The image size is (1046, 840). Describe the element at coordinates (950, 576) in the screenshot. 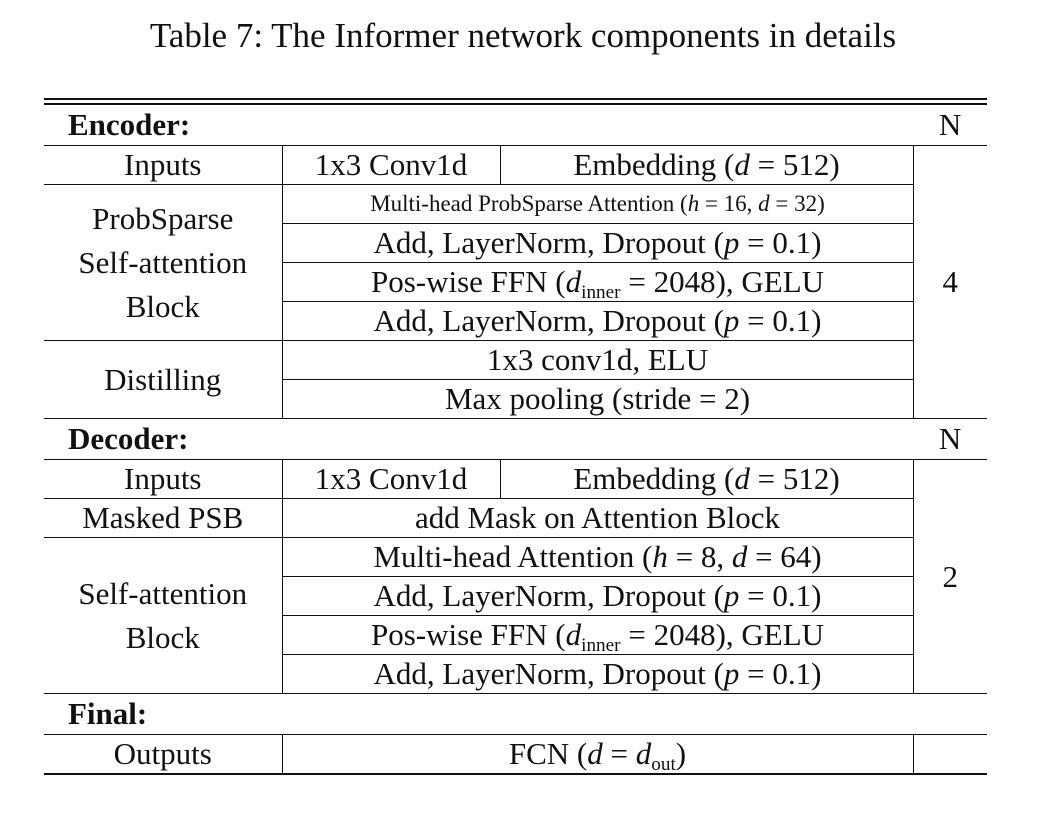

I see `decoder-n-value: 2` at that location.